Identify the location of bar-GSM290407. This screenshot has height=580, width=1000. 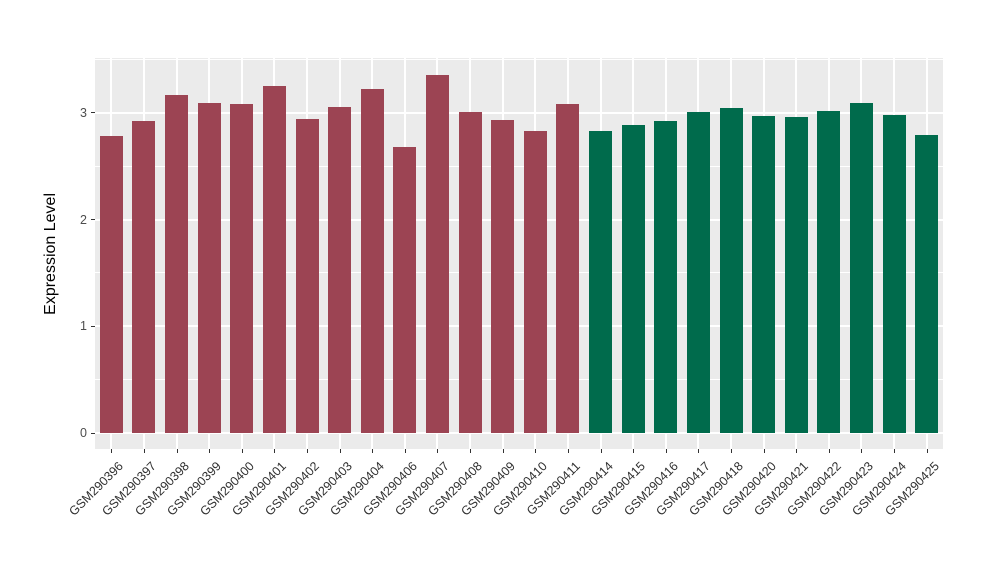
(437, 253).